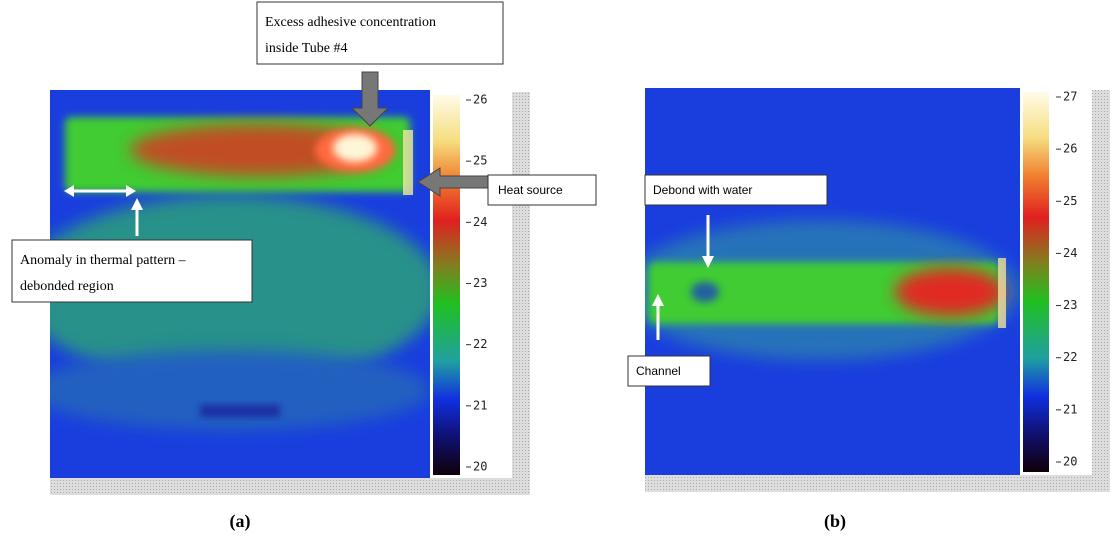 This screenshot has width=1115, height=543. I want to click on caption: (a), so click(240, 521).